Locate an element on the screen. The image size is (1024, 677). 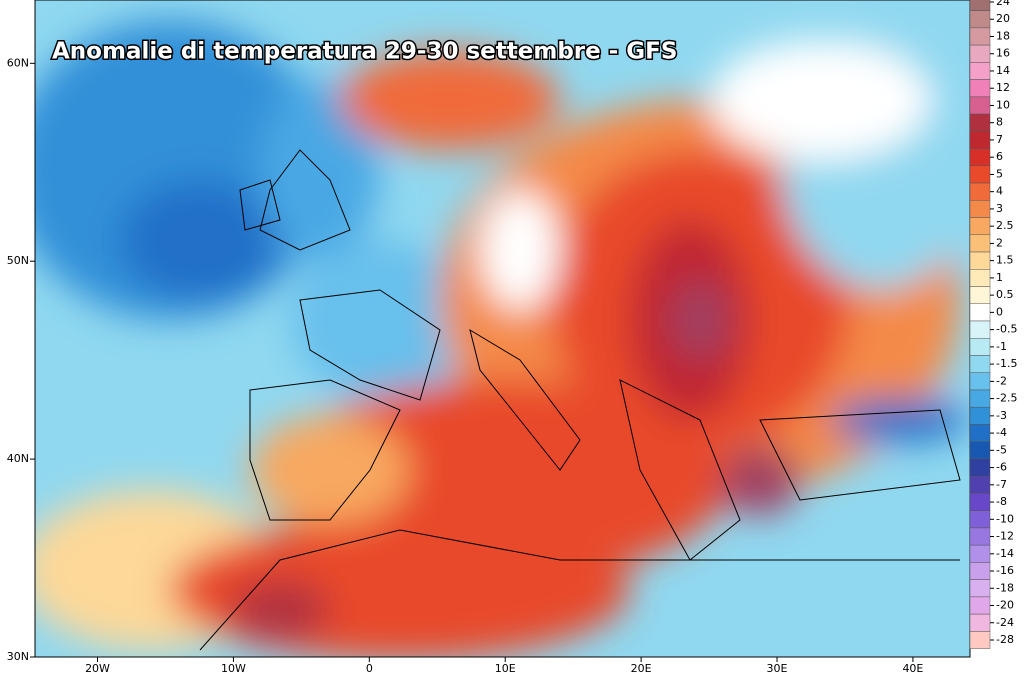
colorbar-label: -14 is located at coordinates (1005, 553).